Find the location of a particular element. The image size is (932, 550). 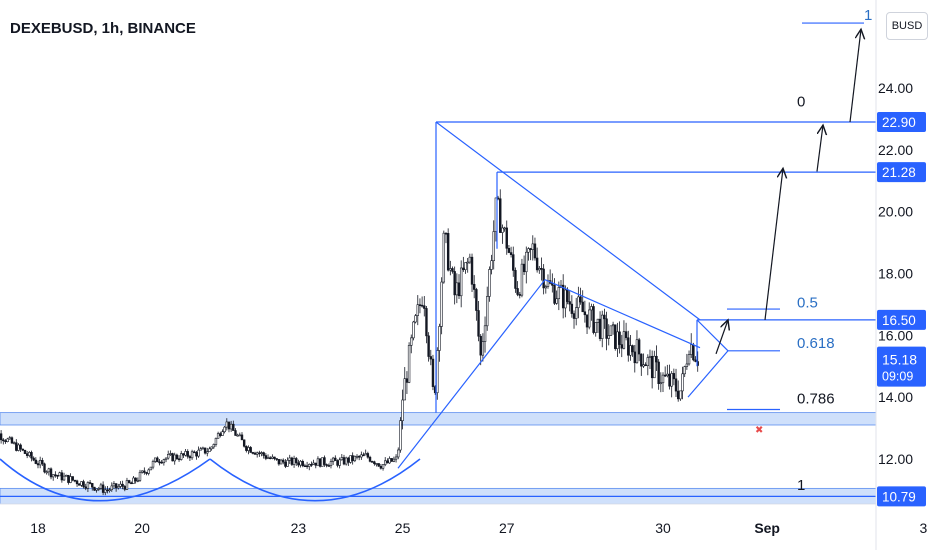

cup-arc-right is located at coordinates (315, 480).